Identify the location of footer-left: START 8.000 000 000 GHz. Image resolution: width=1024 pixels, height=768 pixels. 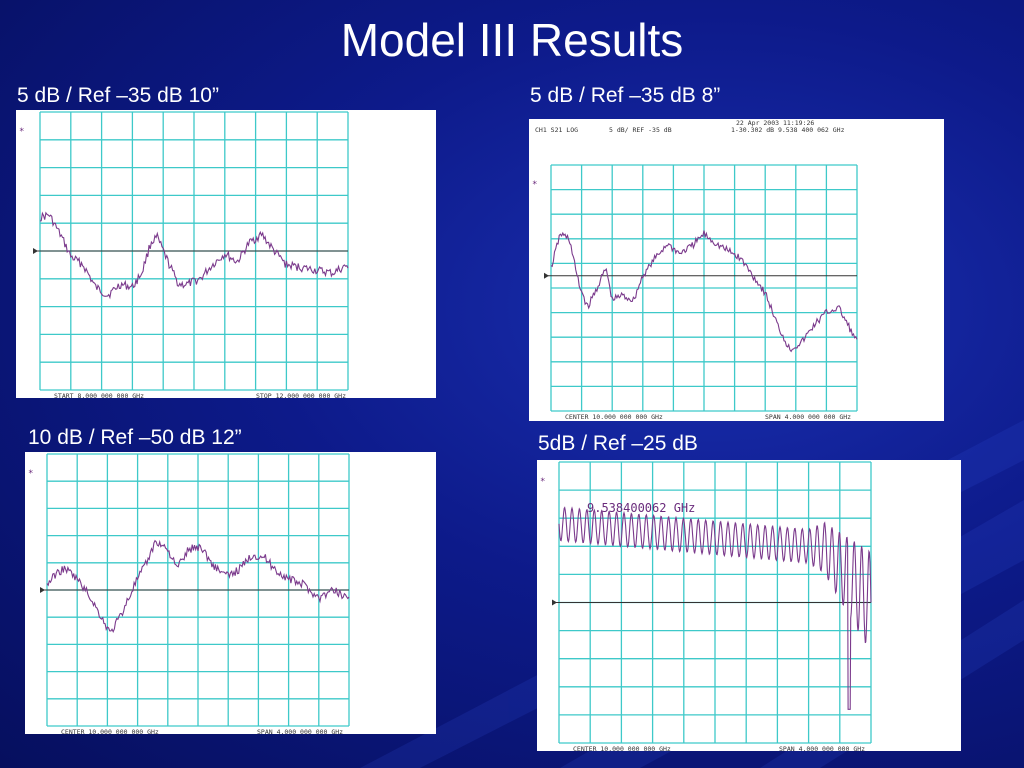
(99, 395).